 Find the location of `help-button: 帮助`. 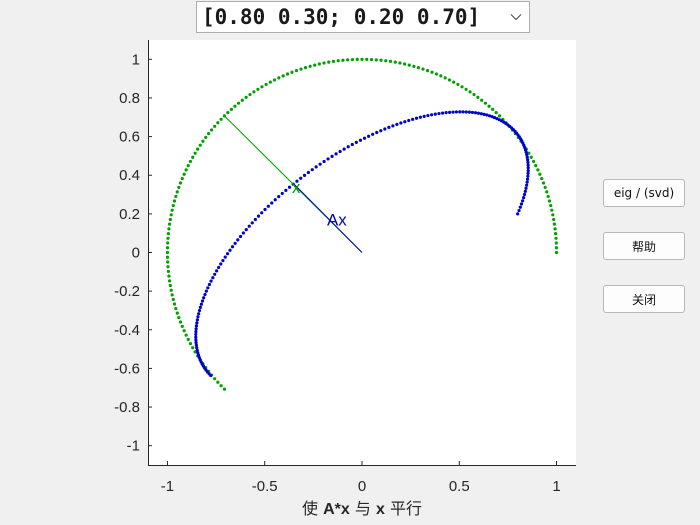

help-button: 帮助 is located at coordinates (644, 246).